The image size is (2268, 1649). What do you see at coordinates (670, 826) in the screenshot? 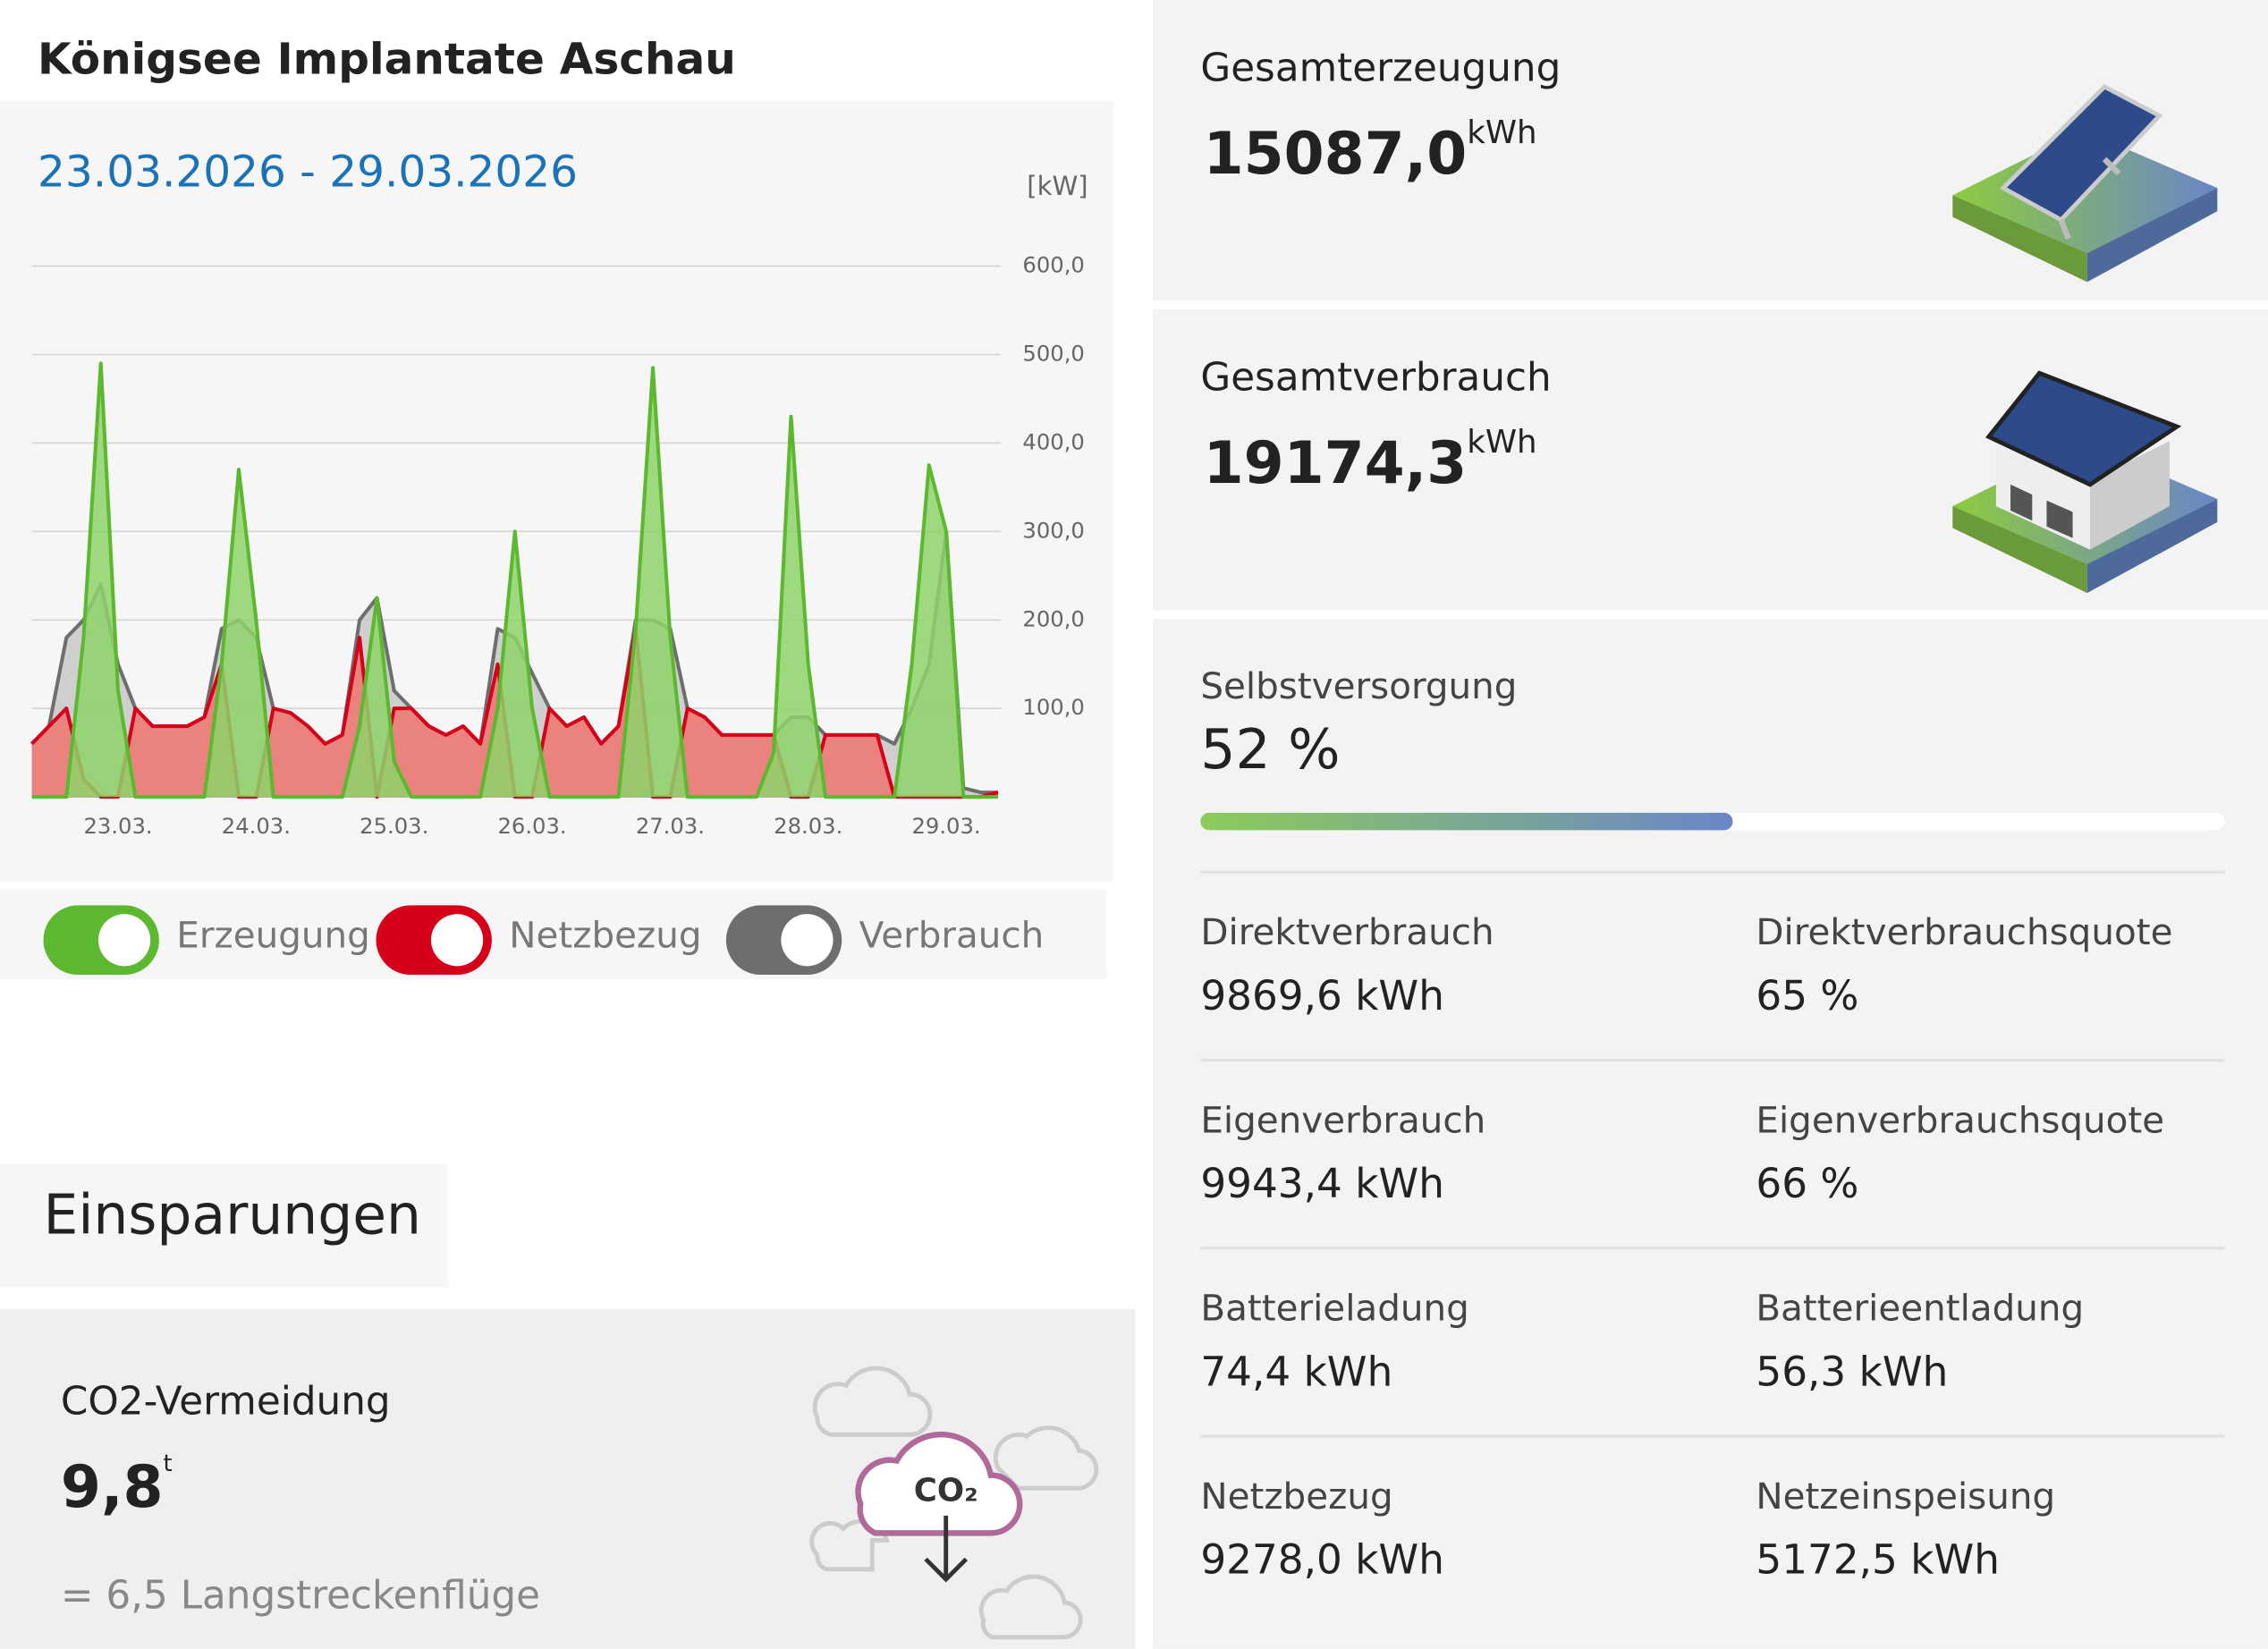
I see `x-tick-label: 27.03.` at bounding box center [670, 826].